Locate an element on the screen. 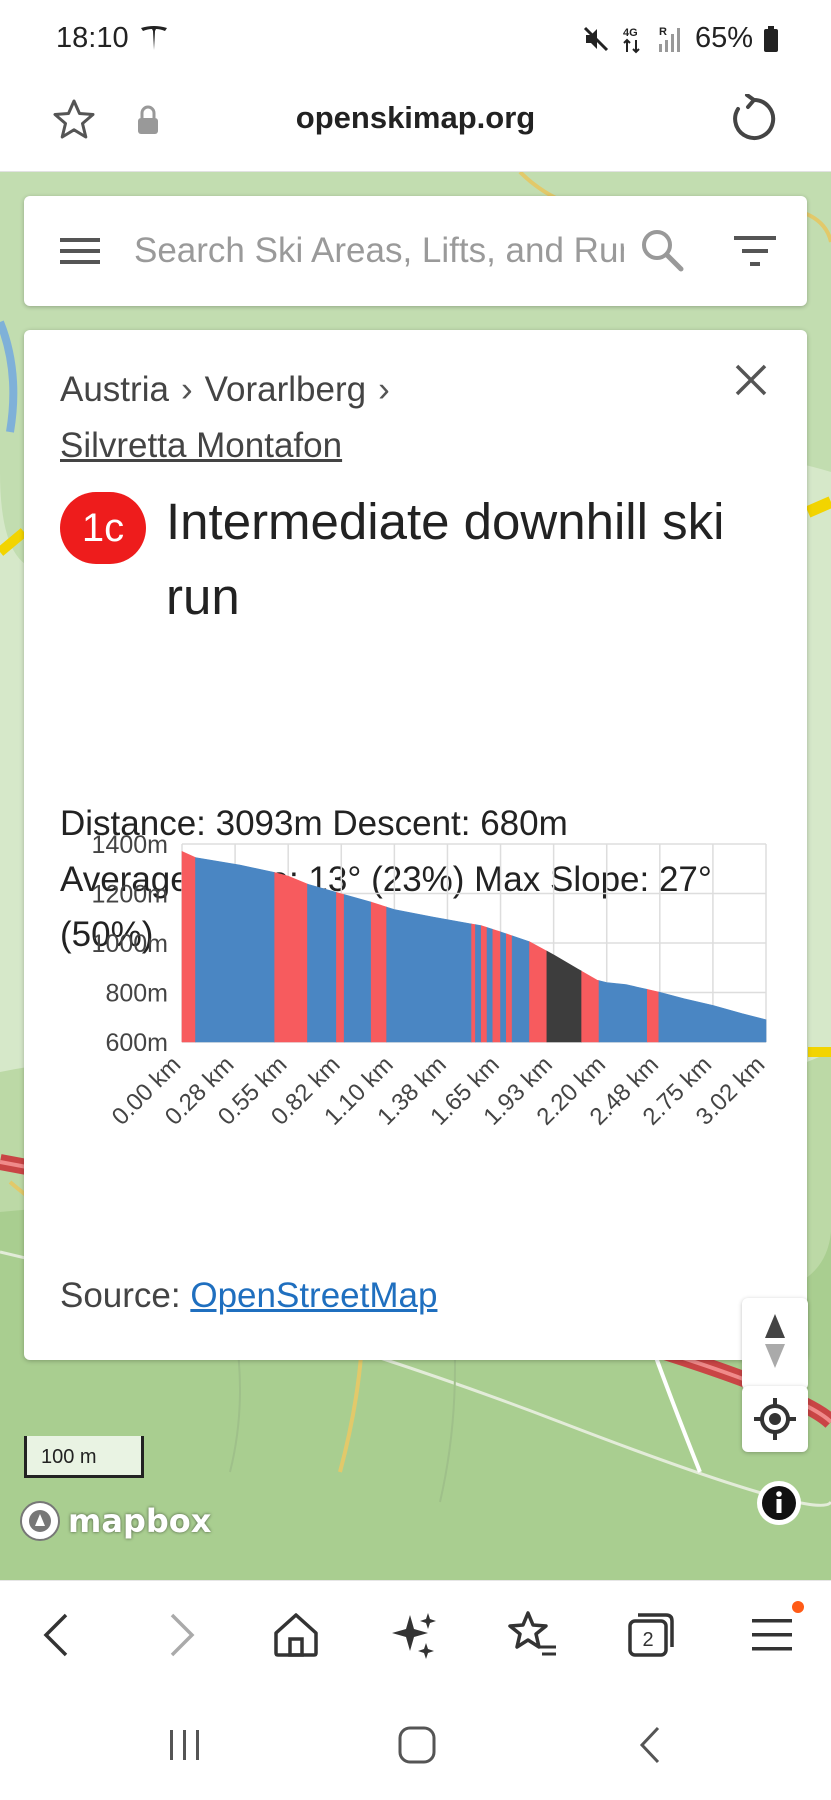 The width and height of the screenshot is (831, 1800). ai-sparkle-icon is located at coordinates (414, 1635).